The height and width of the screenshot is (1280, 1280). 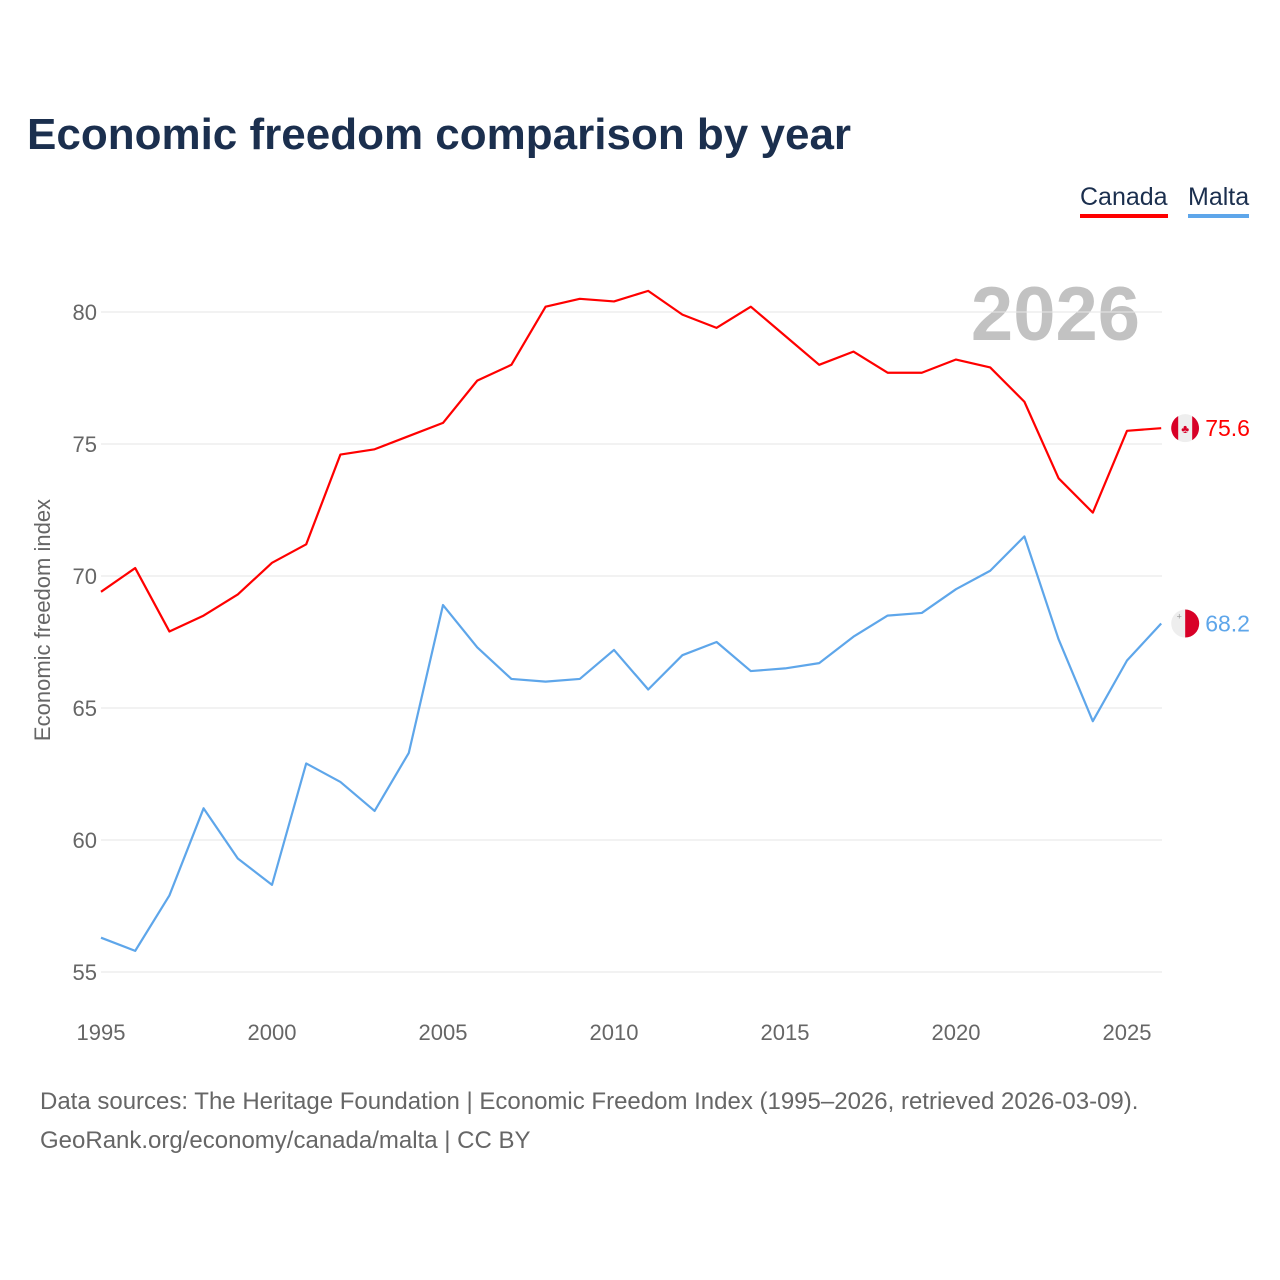 I want to click on x-tick-label: 2020, so click(x=956, y=1032).